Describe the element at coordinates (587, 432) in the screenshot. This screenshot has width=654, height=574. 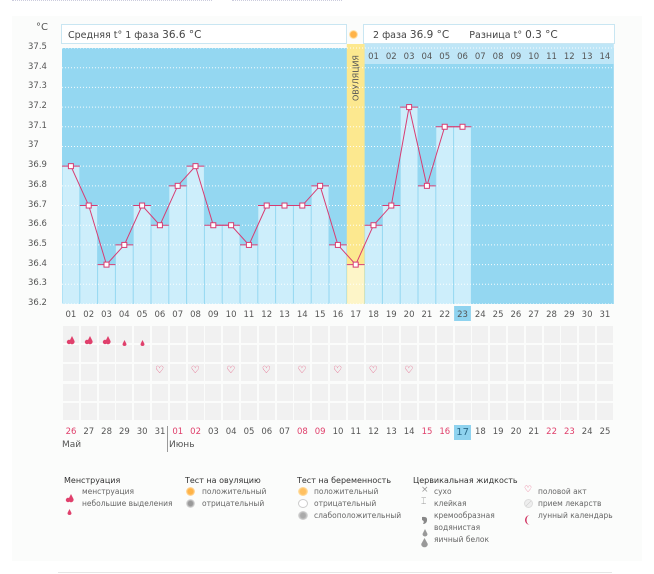
I see `calendar-date: 24` at that location.